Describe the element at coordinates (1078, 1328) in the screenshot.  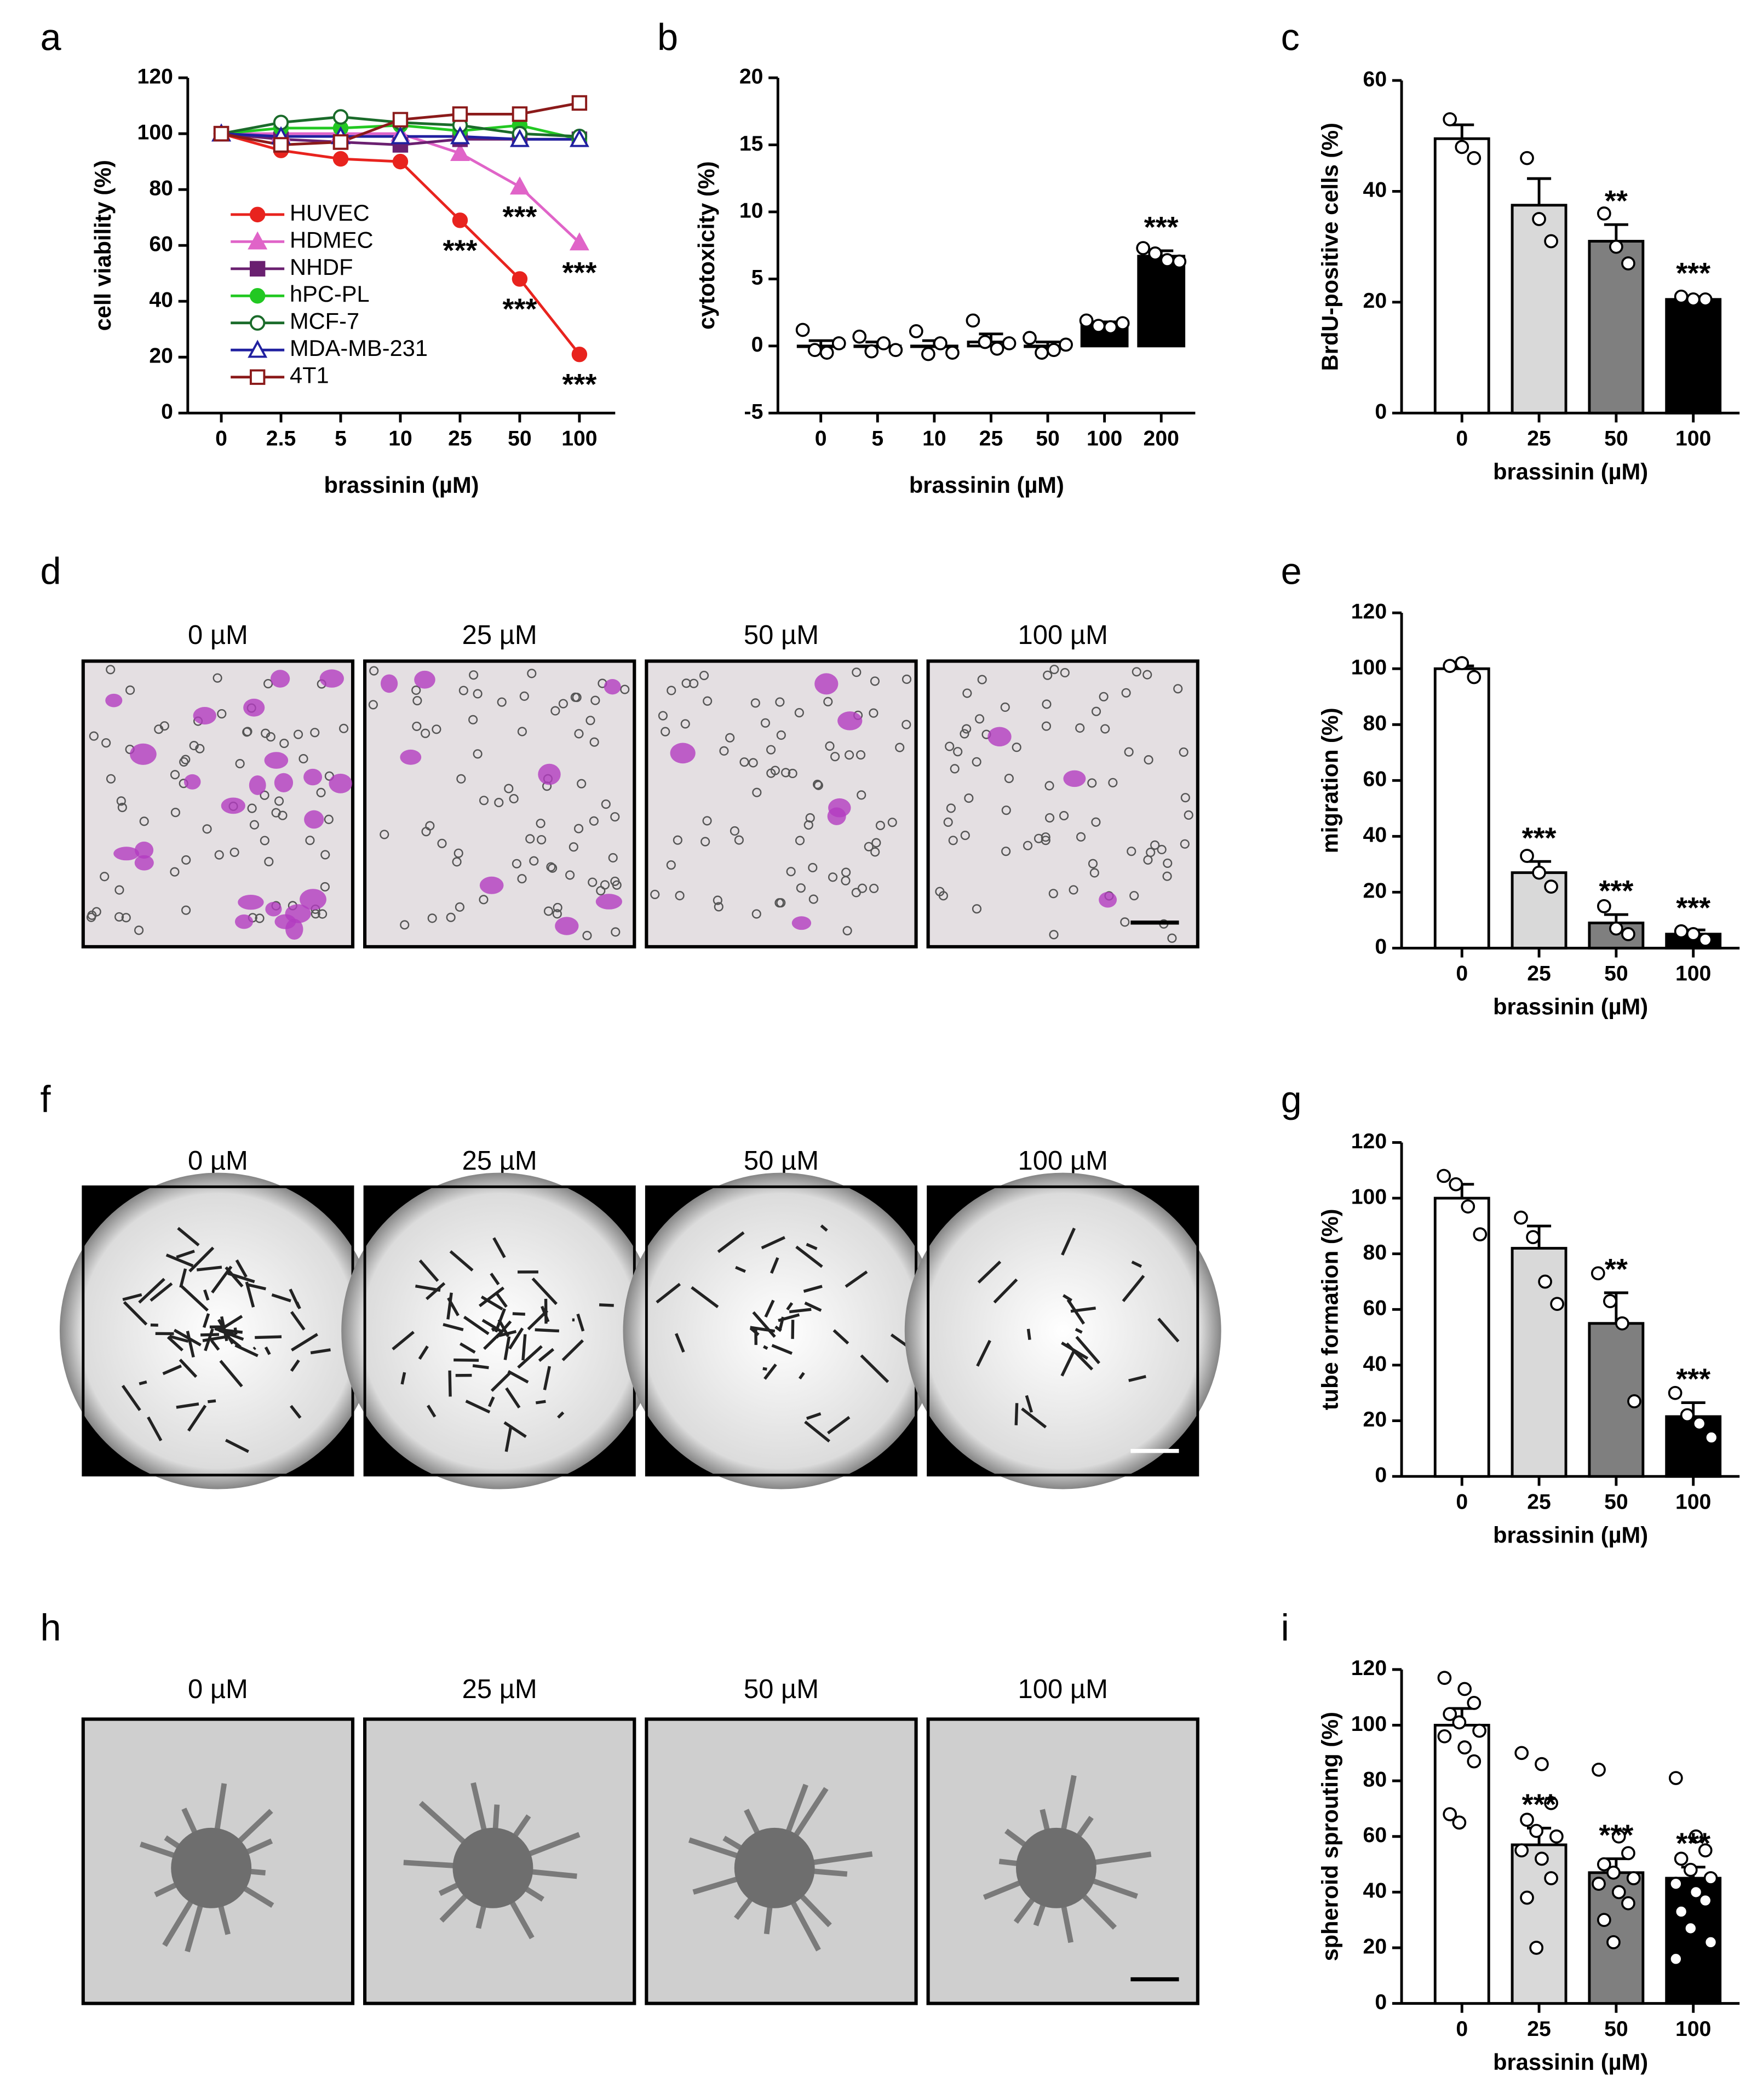
I see `tube-network` at that location.